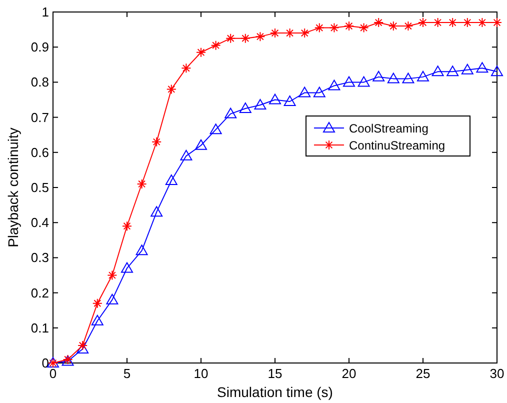 The height and width of the screenshot is (403, 507). Describe the element at coordinates (127, 373) in the screenshot. I see `x-tick-label: 5` at that location.